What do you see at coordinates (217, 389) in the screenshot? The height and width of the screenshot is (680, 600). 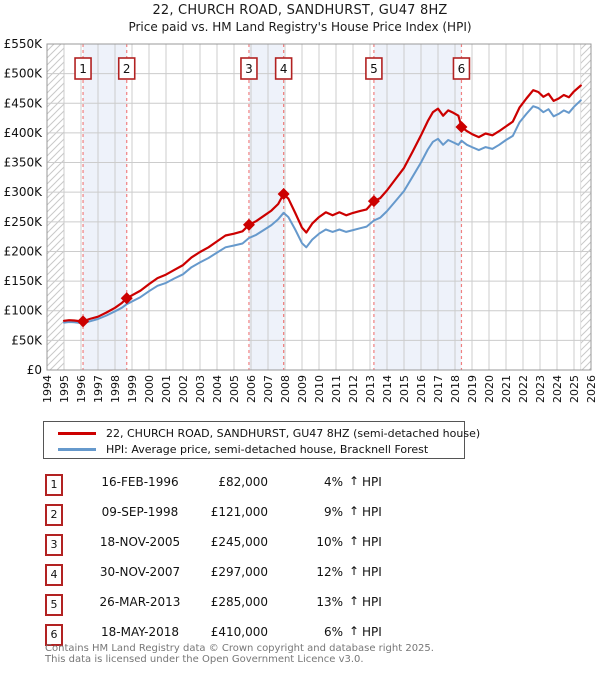 I see `x-axis-tick-label: 2004` at bounding box center [217, 389].